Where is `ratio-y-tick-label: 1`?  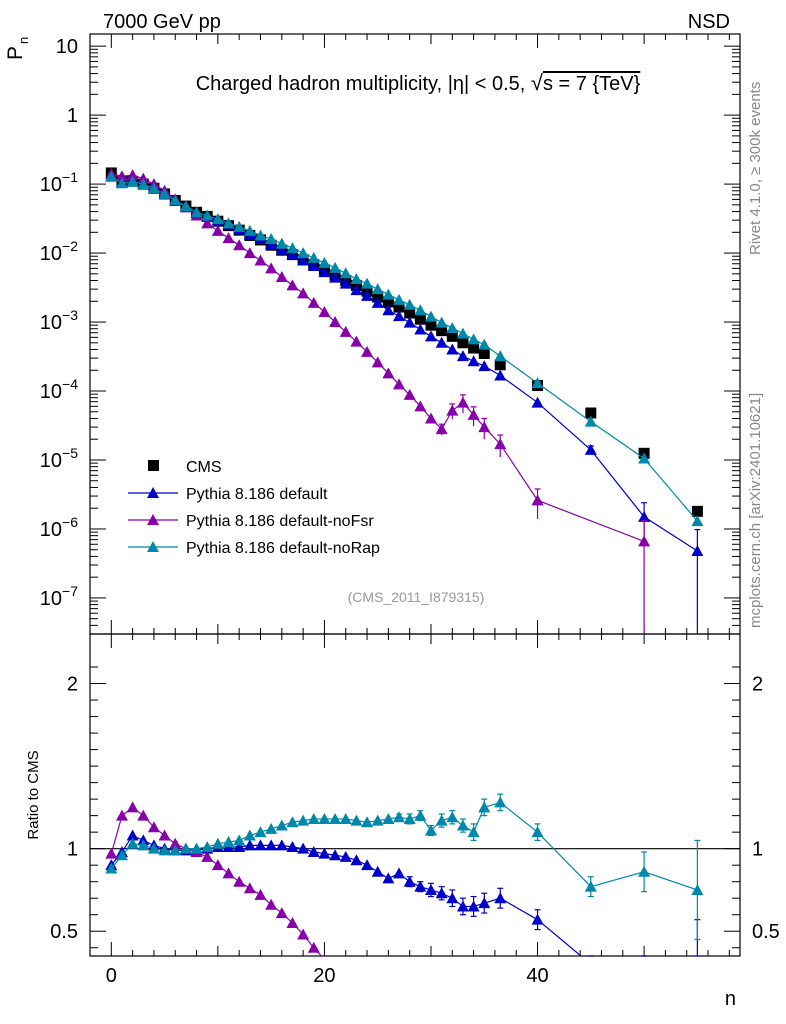 ratio-y-tick-label: 1 is located at coordinates (72, 850).